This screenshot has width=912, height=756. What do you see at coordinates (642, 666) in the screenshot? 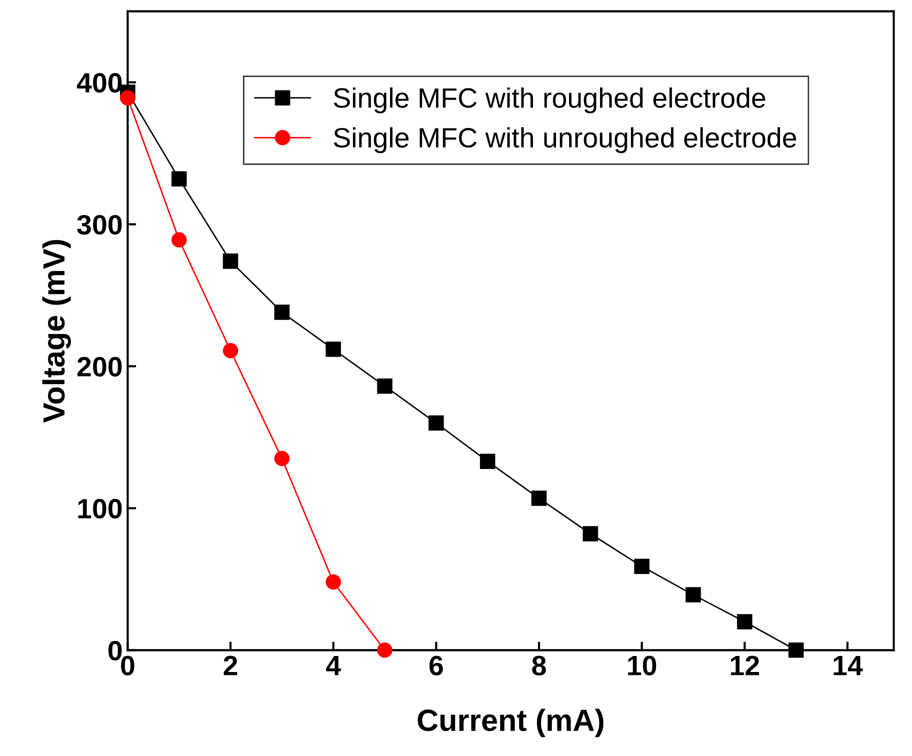
I see `x-tick-label: 10` at bounding box center [642, 666].